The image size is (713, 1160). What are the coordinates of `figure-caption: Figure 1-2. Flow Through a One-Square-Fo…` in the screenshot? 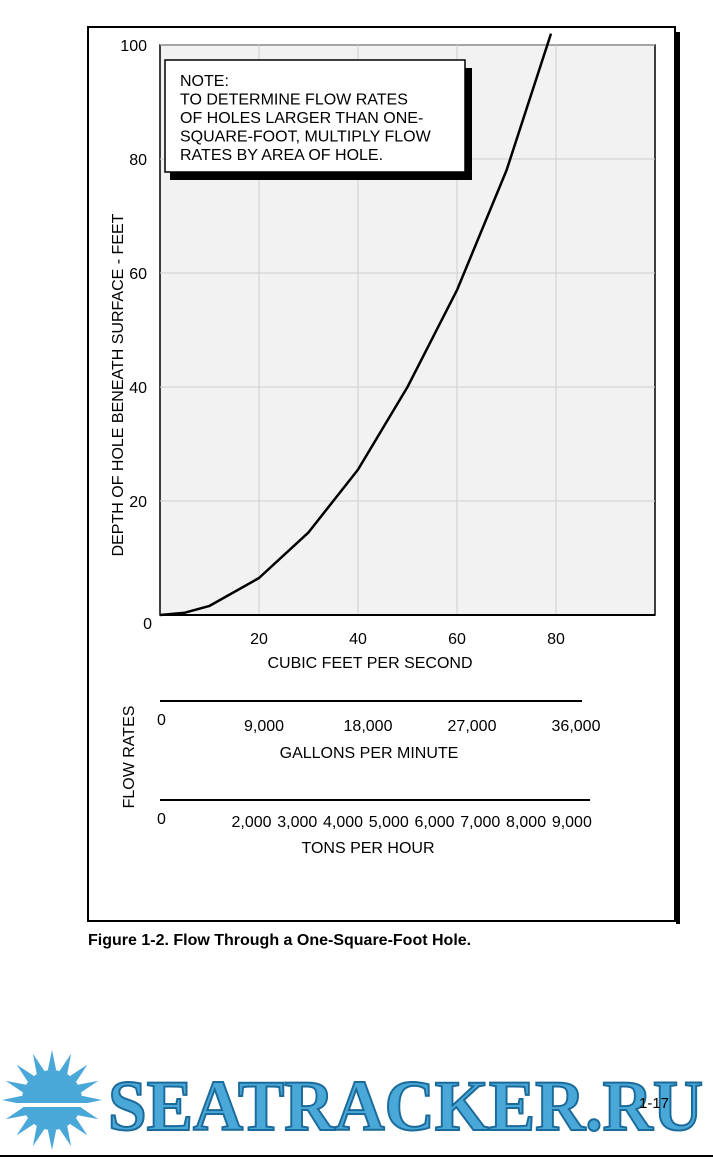 It's located at (280, 940).